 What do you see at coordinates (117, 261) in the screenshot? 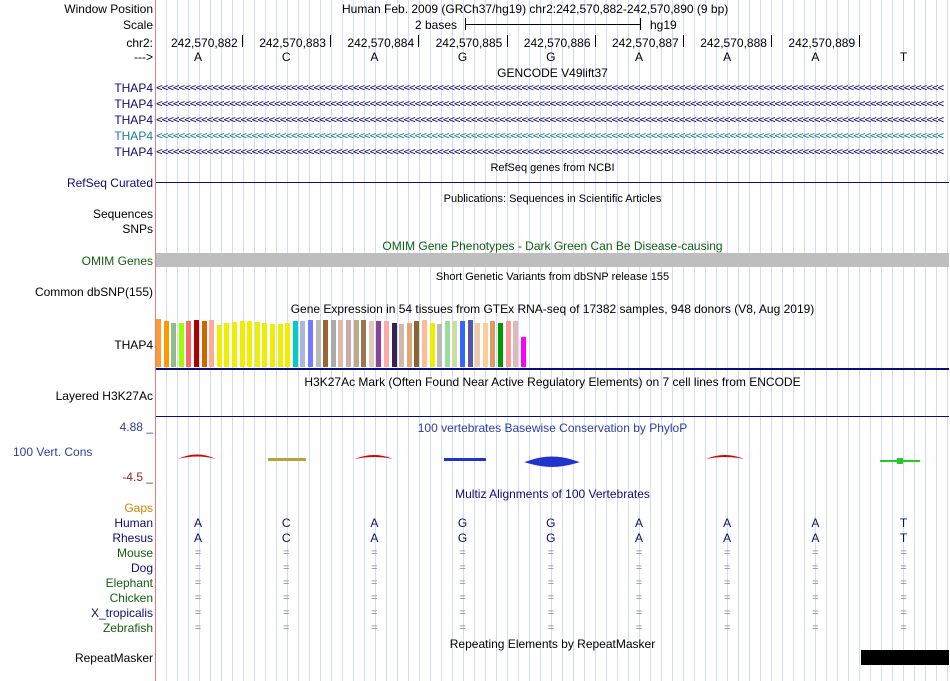
I see `omim-label: OMIM Genes` at bounding box center [117, 261].